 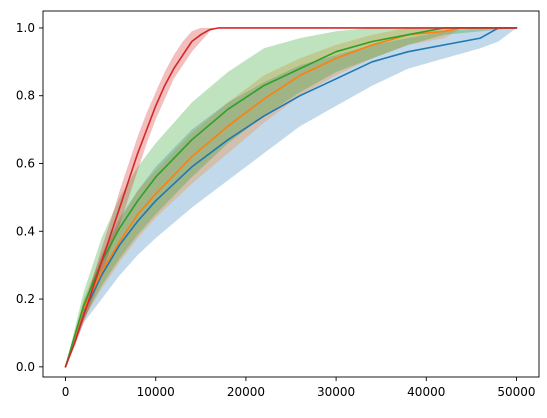 I want to click on y-tick-label: 0.2, so click(x=25, y=299).